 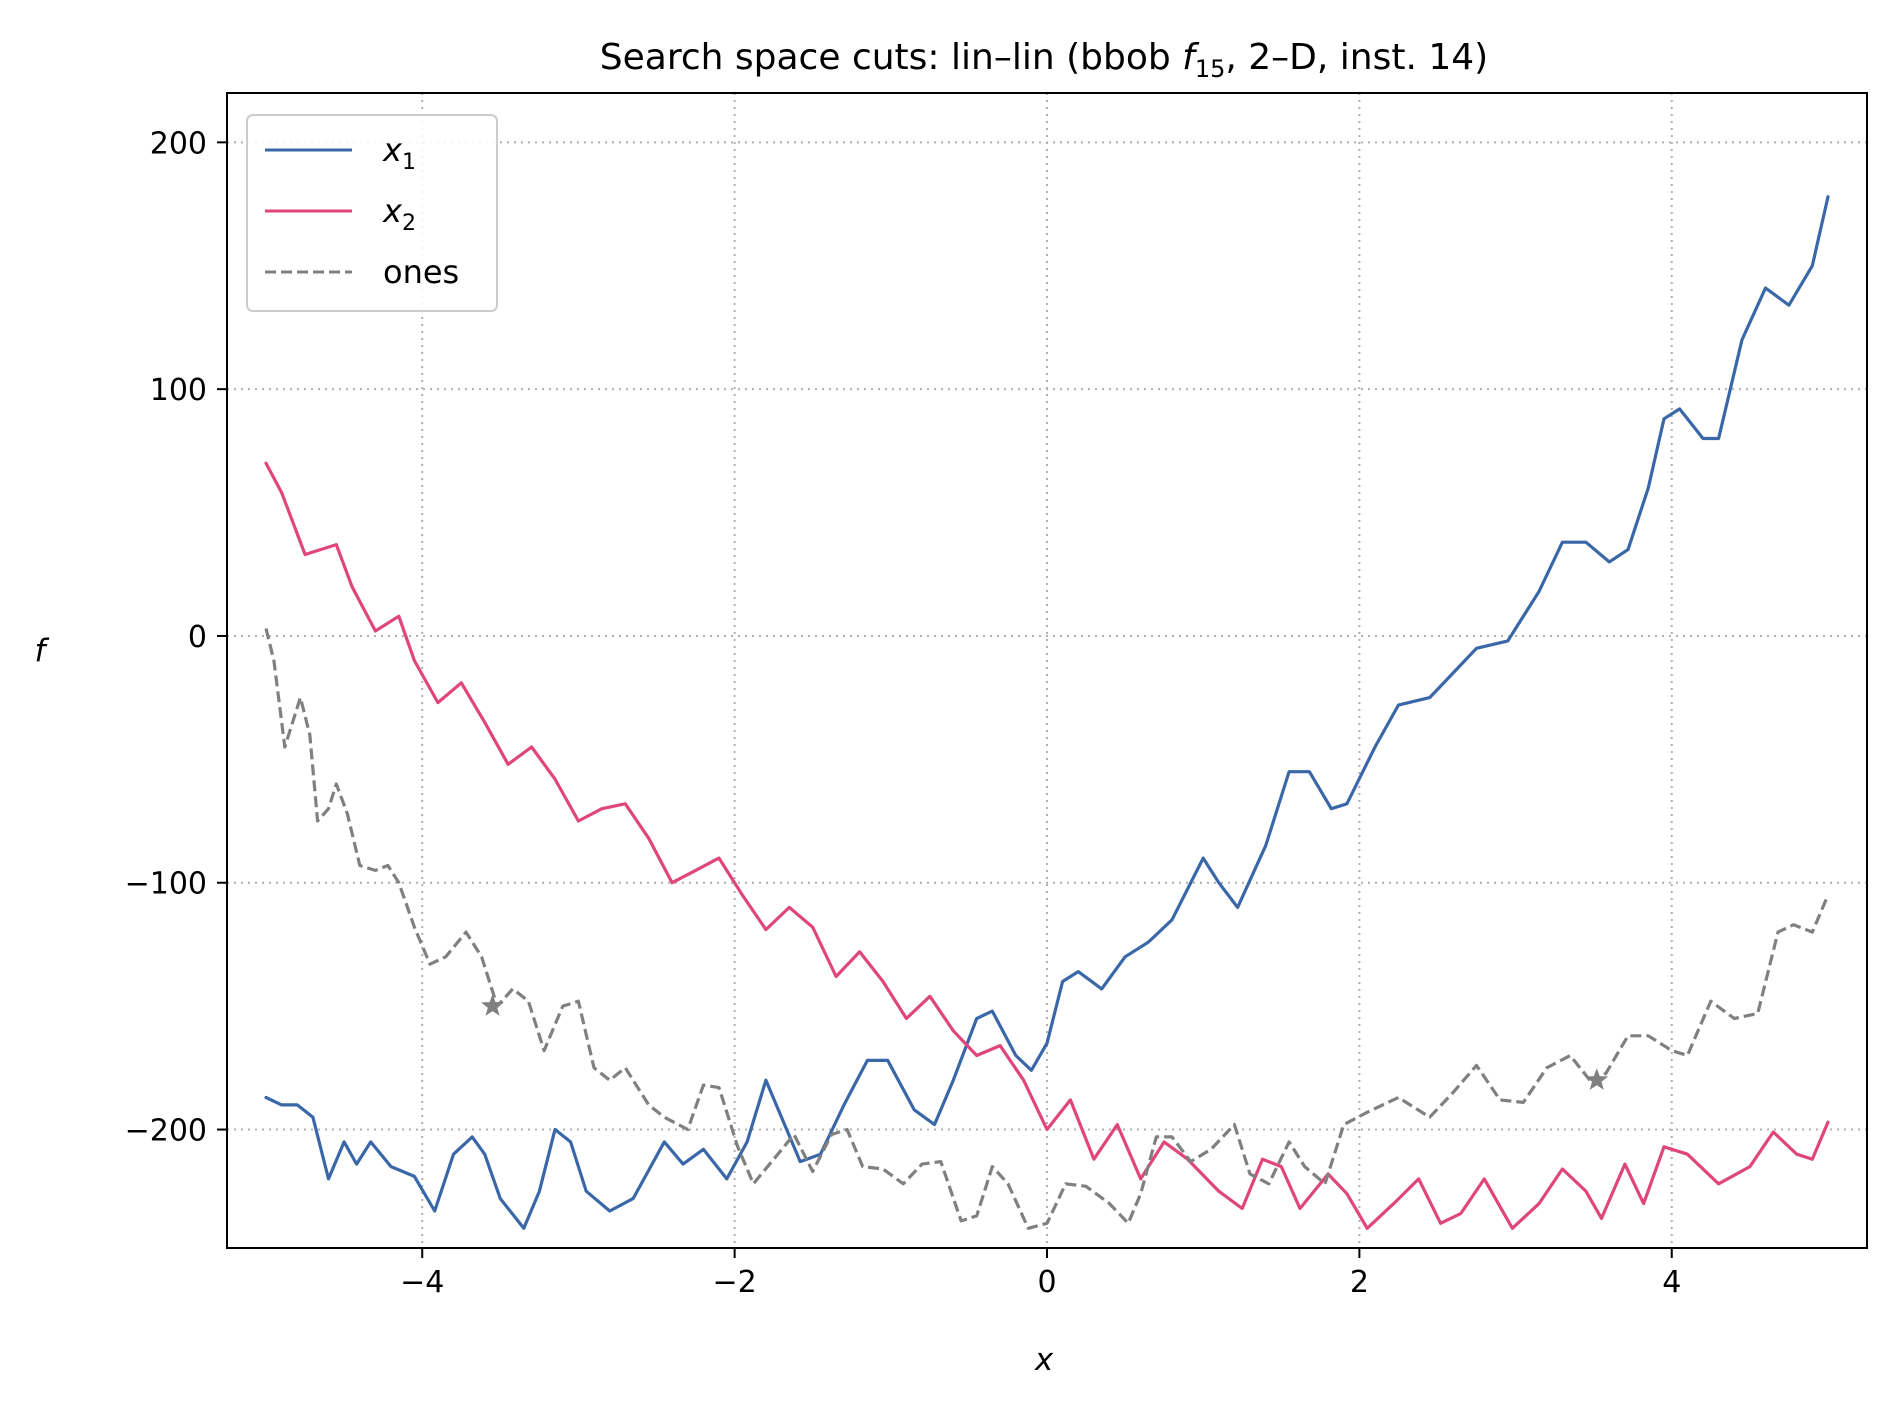 I want to click on y-tick-label: 100, so click(x=178, y=390).